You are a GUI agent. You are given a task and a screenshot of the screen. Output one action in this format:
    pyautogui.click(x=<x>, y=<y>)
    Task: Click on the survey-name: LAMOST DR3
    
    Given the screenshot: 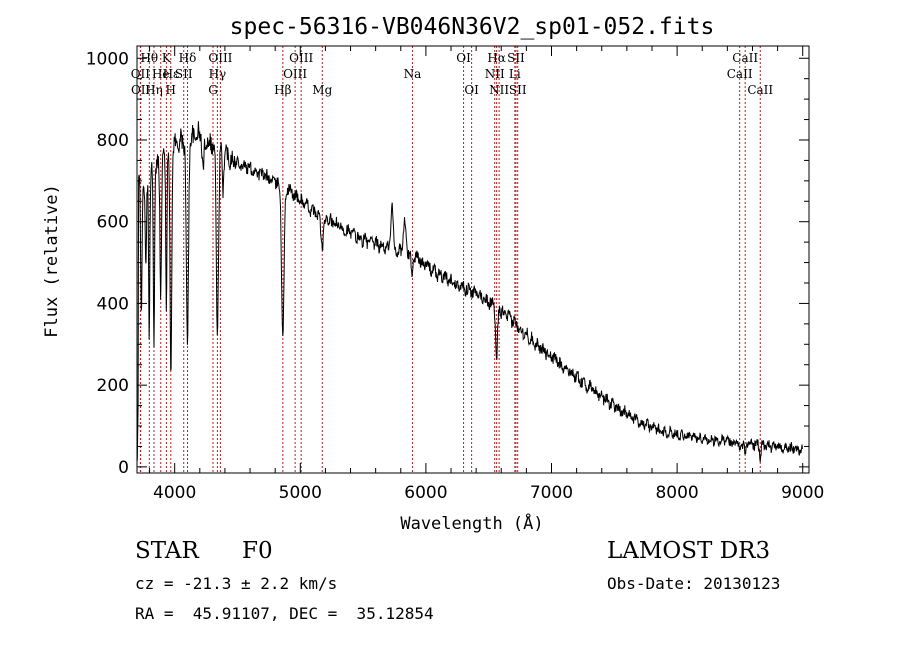 What is the action you would take?
    pyautogui.click(x=689, y=551)
    